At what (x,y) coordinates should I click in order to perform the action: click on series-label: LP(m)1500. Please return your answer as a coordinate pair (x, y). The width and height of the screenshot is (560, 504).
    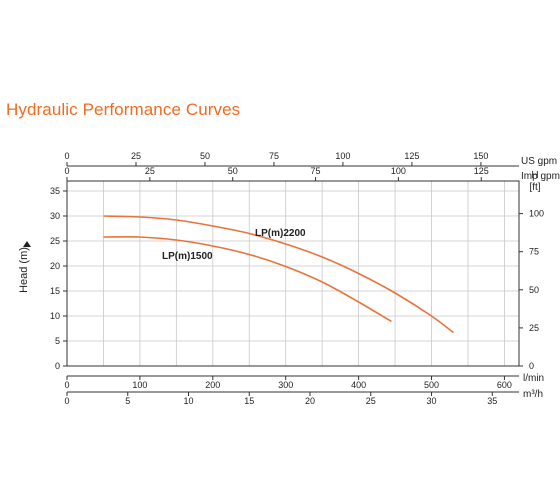
    Looking at the image, I should click on (187, 256).